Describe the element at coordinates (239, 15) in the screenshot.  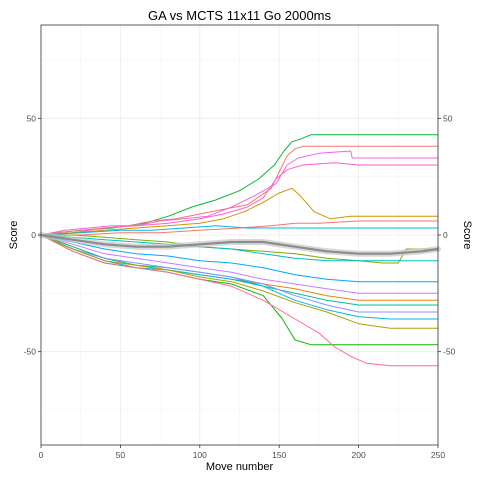
I see `chart-title: GA vs MCTS 11x11 Go 2000ms` at that location.